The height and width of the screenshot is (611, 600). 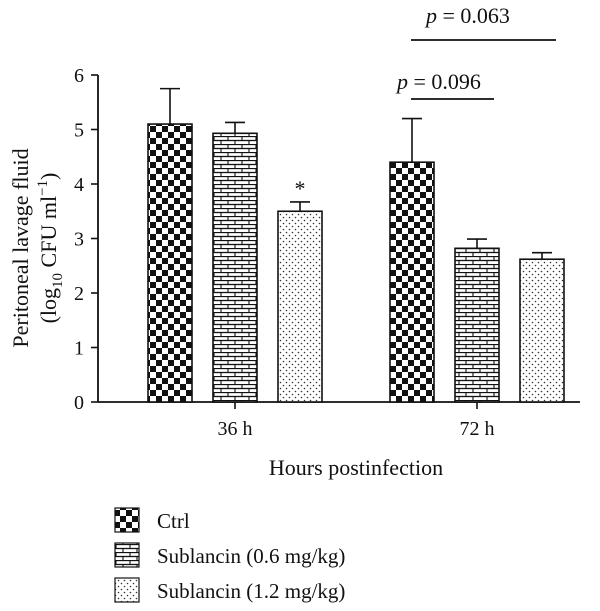 What do you see at coordinates (127, 555) in the screenshot?
I see `legend-swatch-sublancin-low` at bounding box center [127, 555].